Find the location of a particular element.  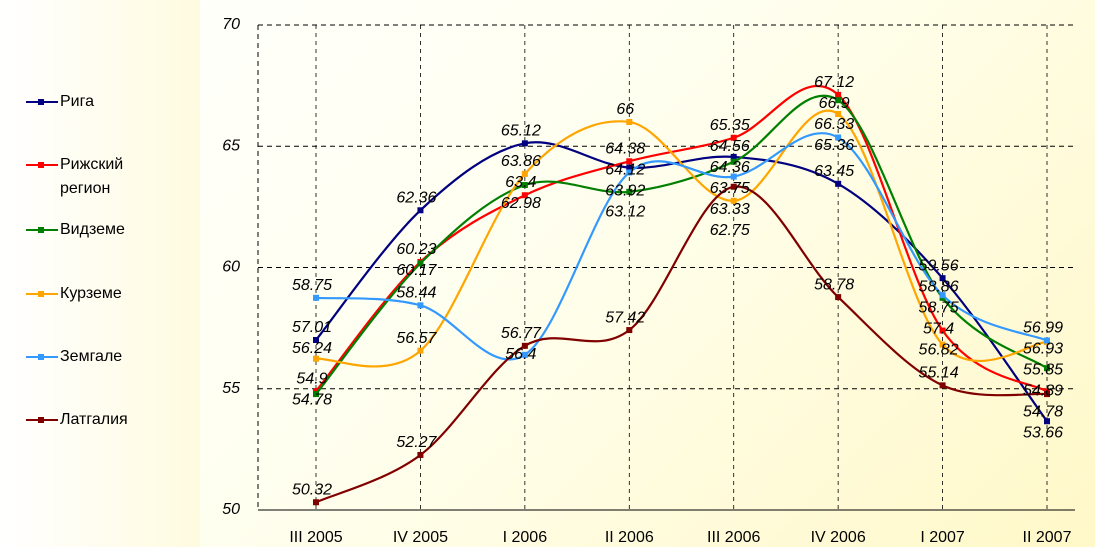

data-label: 65.36 is located at coordinates (834, 145).